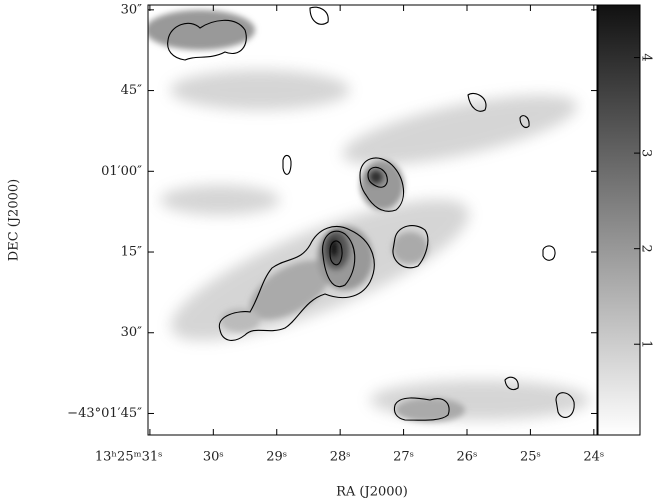 The image size is (654, 504). I want to click on x-tick-label: 28ˢ, so click(340, 457).